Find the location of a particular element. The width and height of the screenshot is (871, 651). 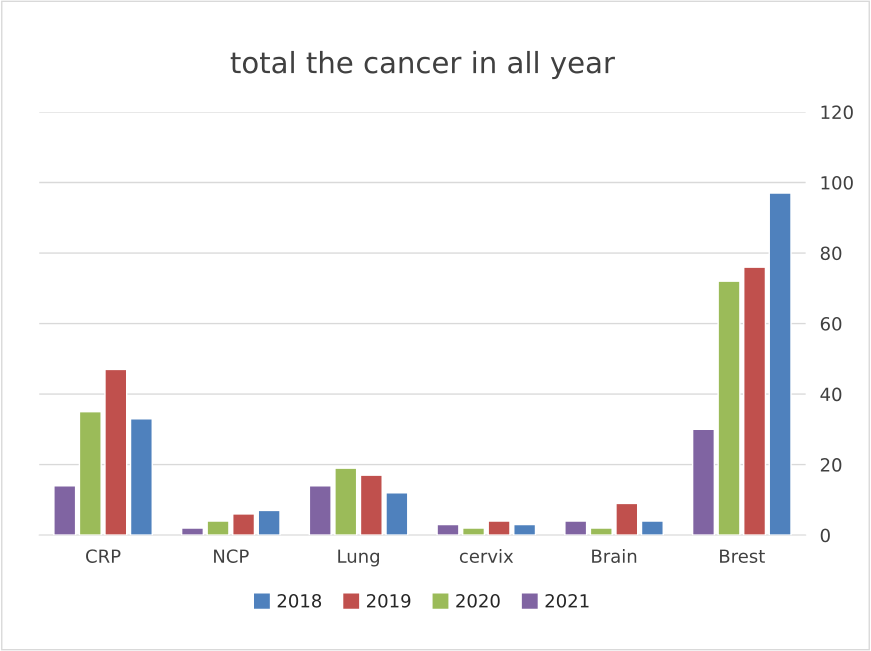

legend-label: 2018 is located at coordinates (300, 601).